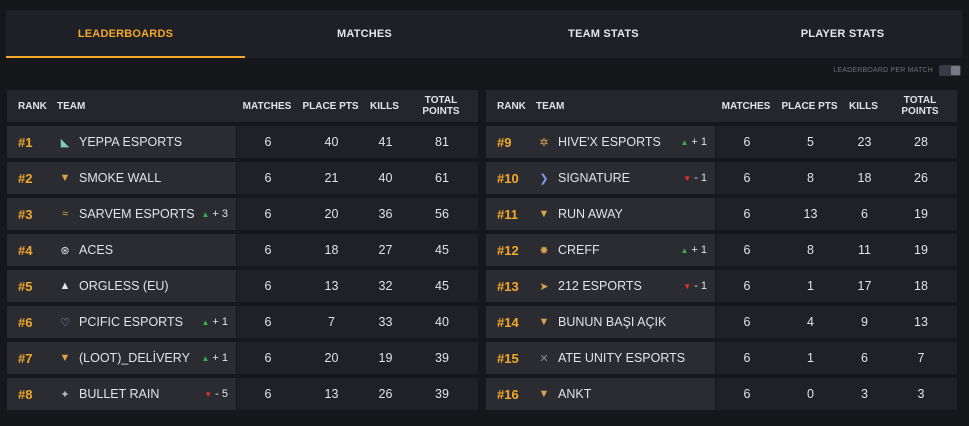  Describe the element at coordinates (544, 142) in the screenshot. I see `bee-logo-icon: ✲` at that location.